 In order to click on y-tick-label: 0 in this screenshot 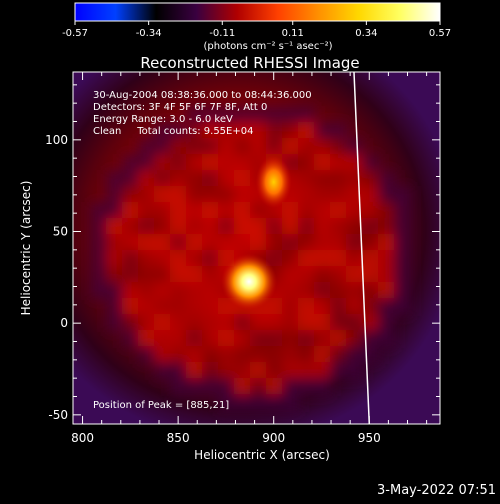, I will do `click(64, 323)`.